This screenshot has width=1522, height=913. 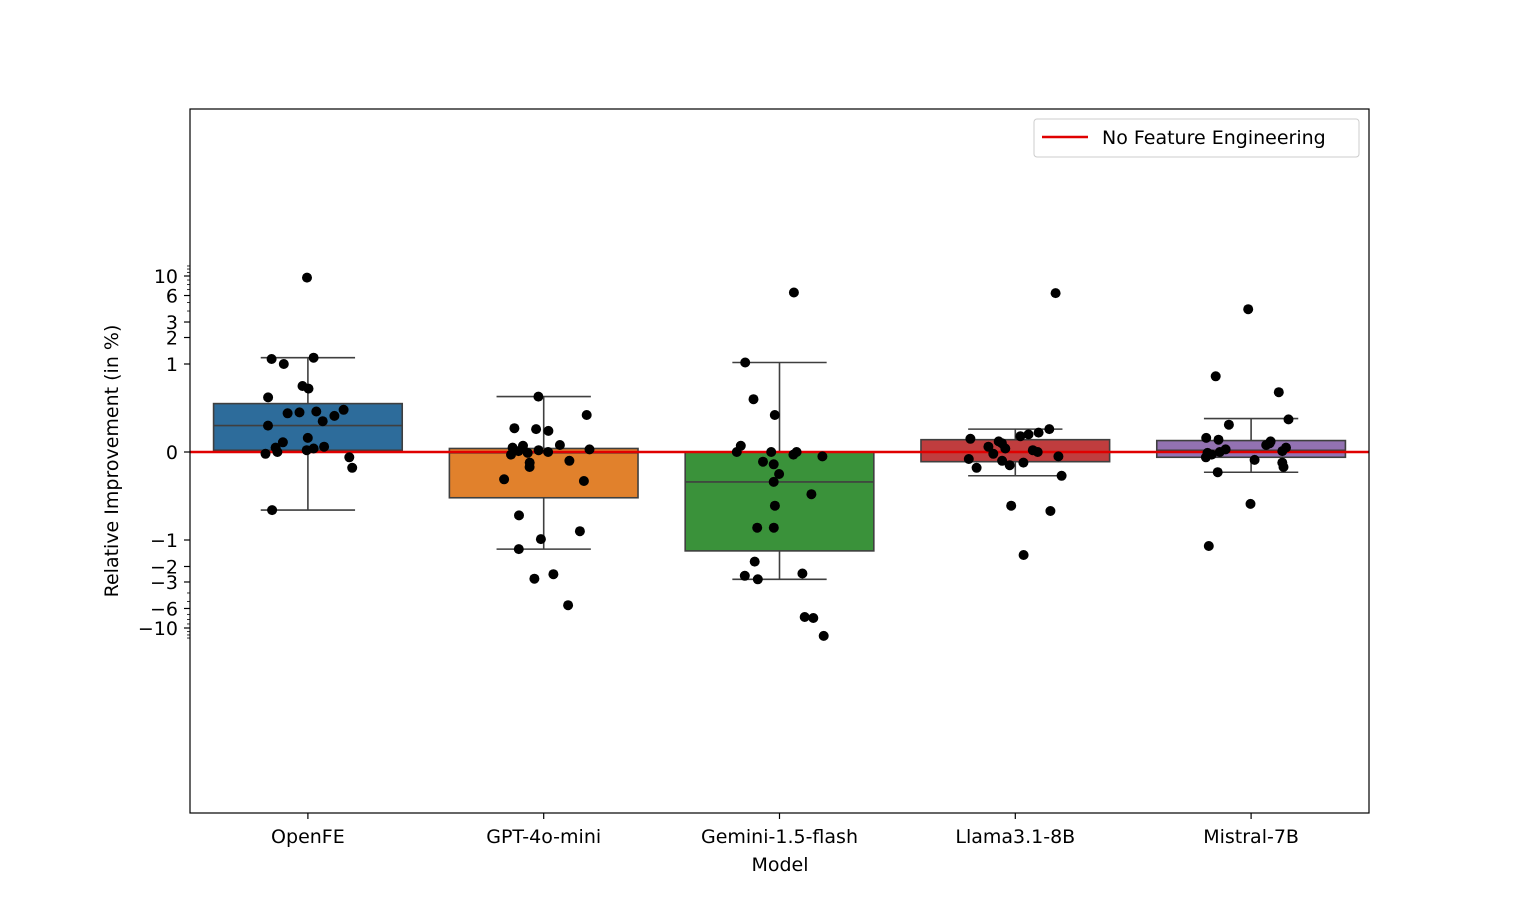 What do you see at coordinates (164, 583) in the screenshot?
I see `y-tick-label: −3` at bounding box center [164, 583].